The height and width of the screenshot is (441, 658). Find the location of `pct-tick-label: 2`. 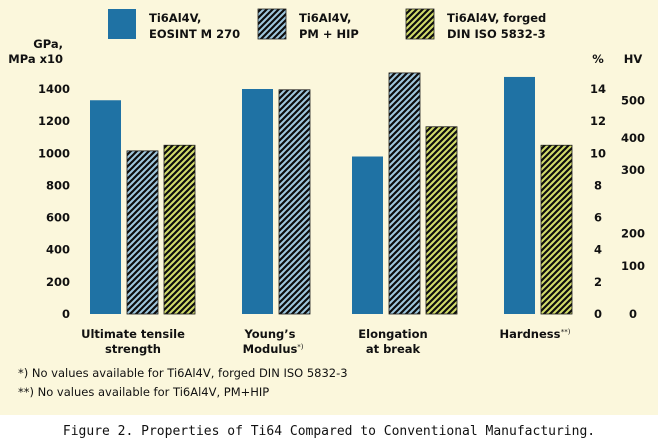

pct-tick-label: 2 is located at coordinates (598, 282).